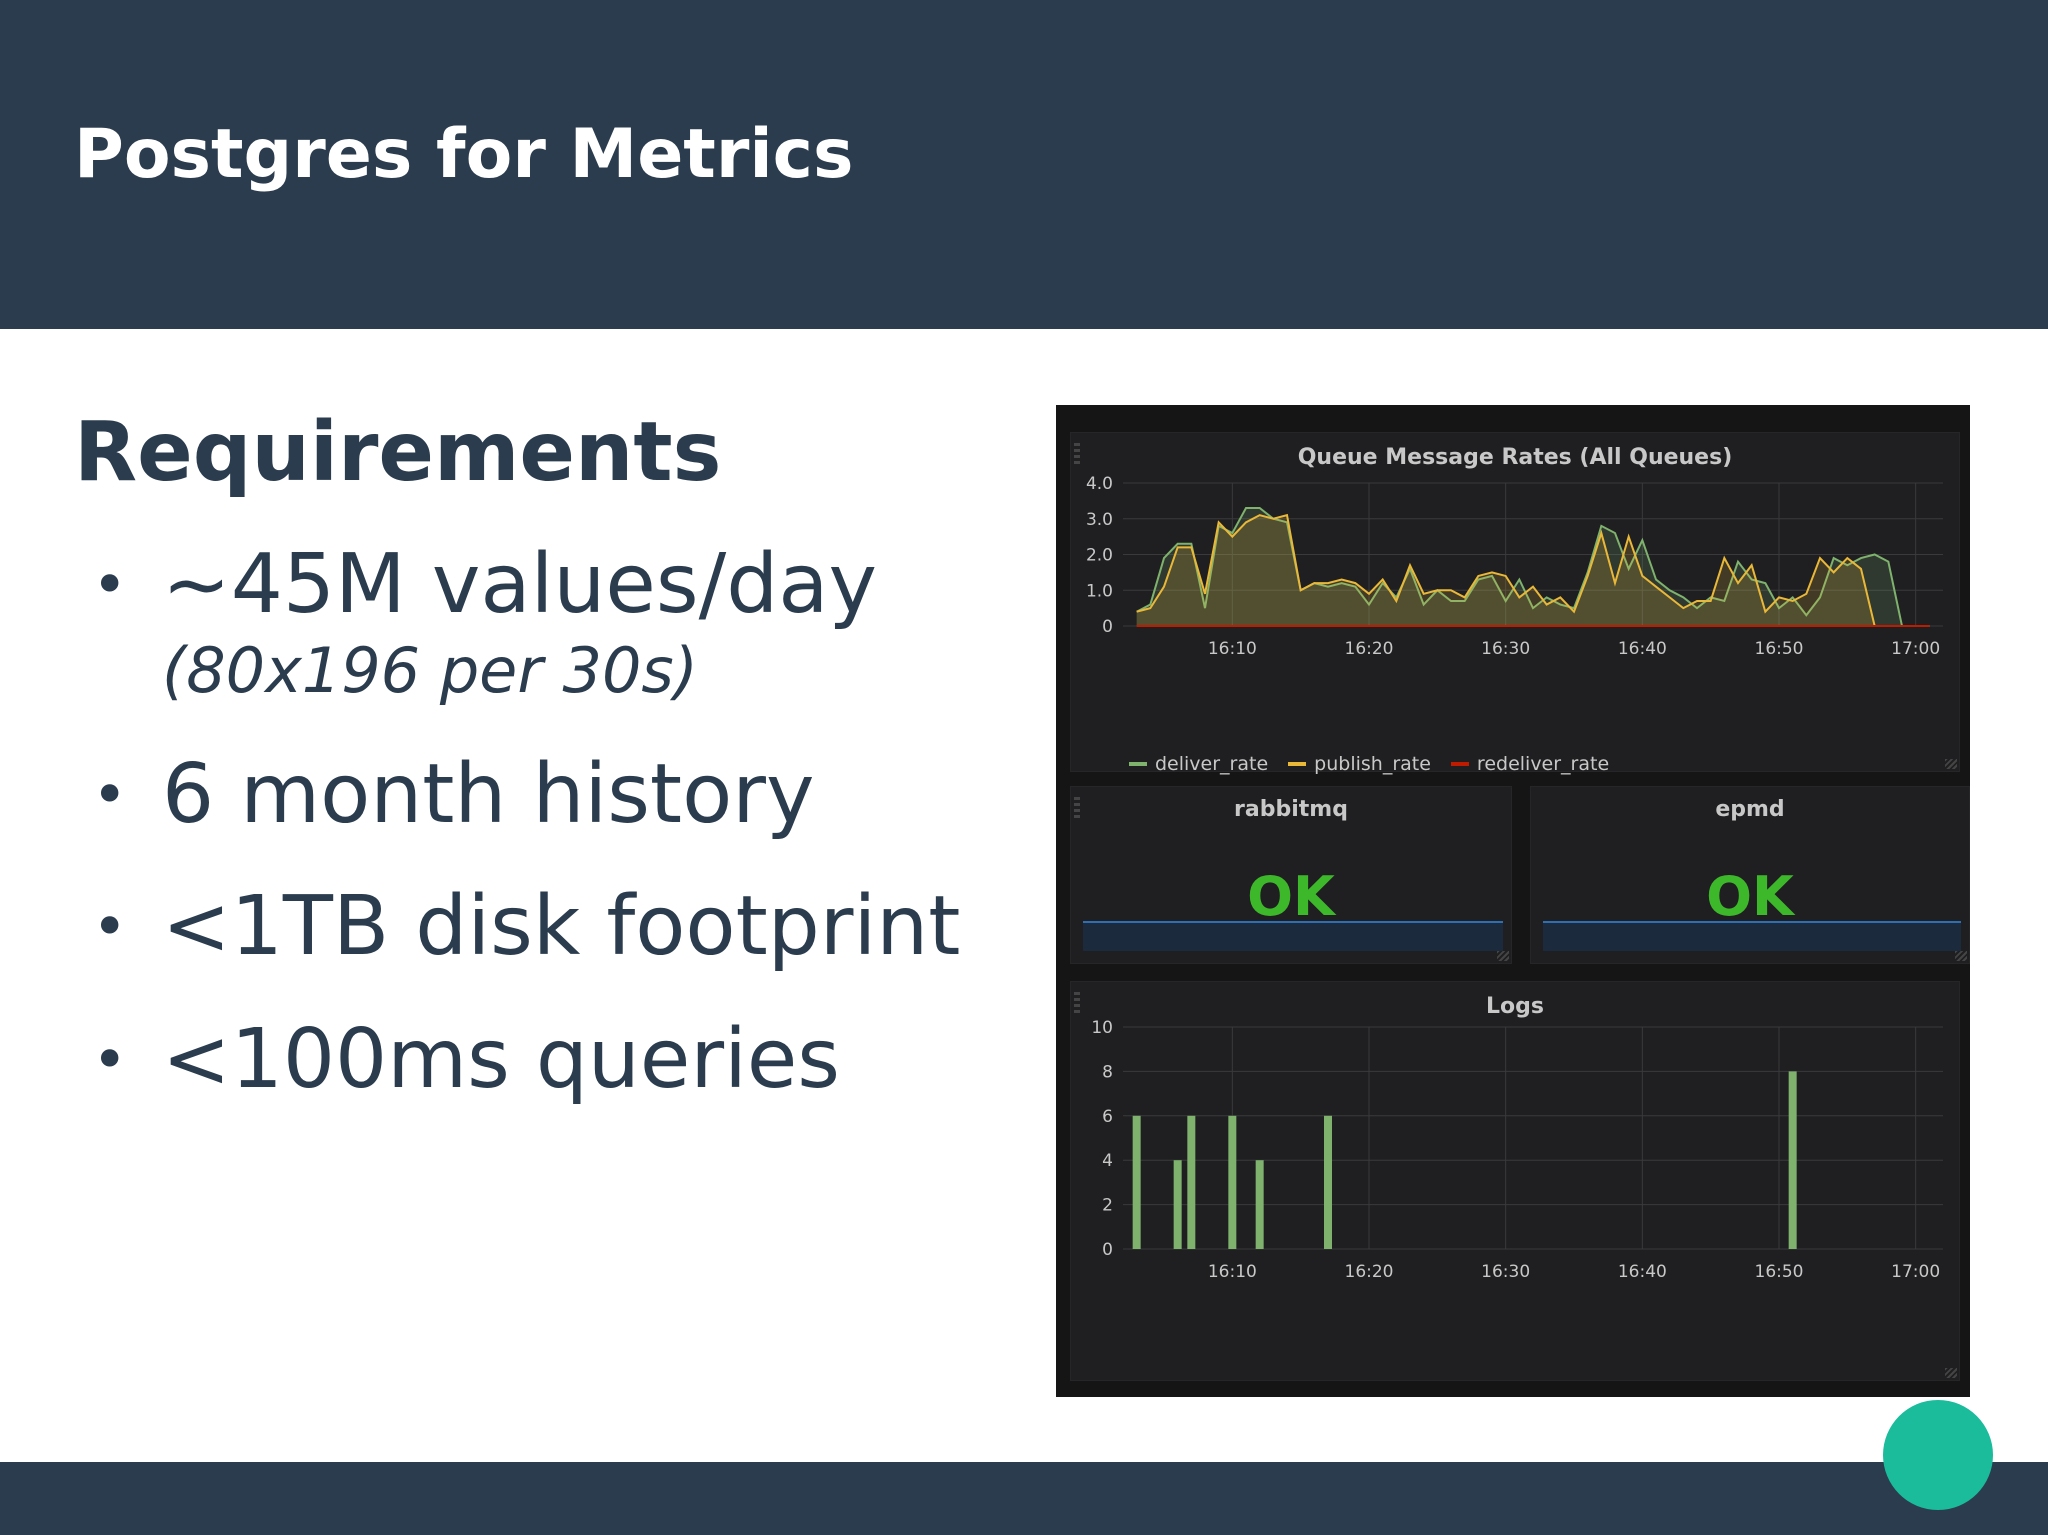 The width and height of the screenshot is (2048, 1535). What do you see at coordinates (501, 1059) in the screenshot?
I see `bullet-text: <100ms queries` at bounding box center [501, 1059].